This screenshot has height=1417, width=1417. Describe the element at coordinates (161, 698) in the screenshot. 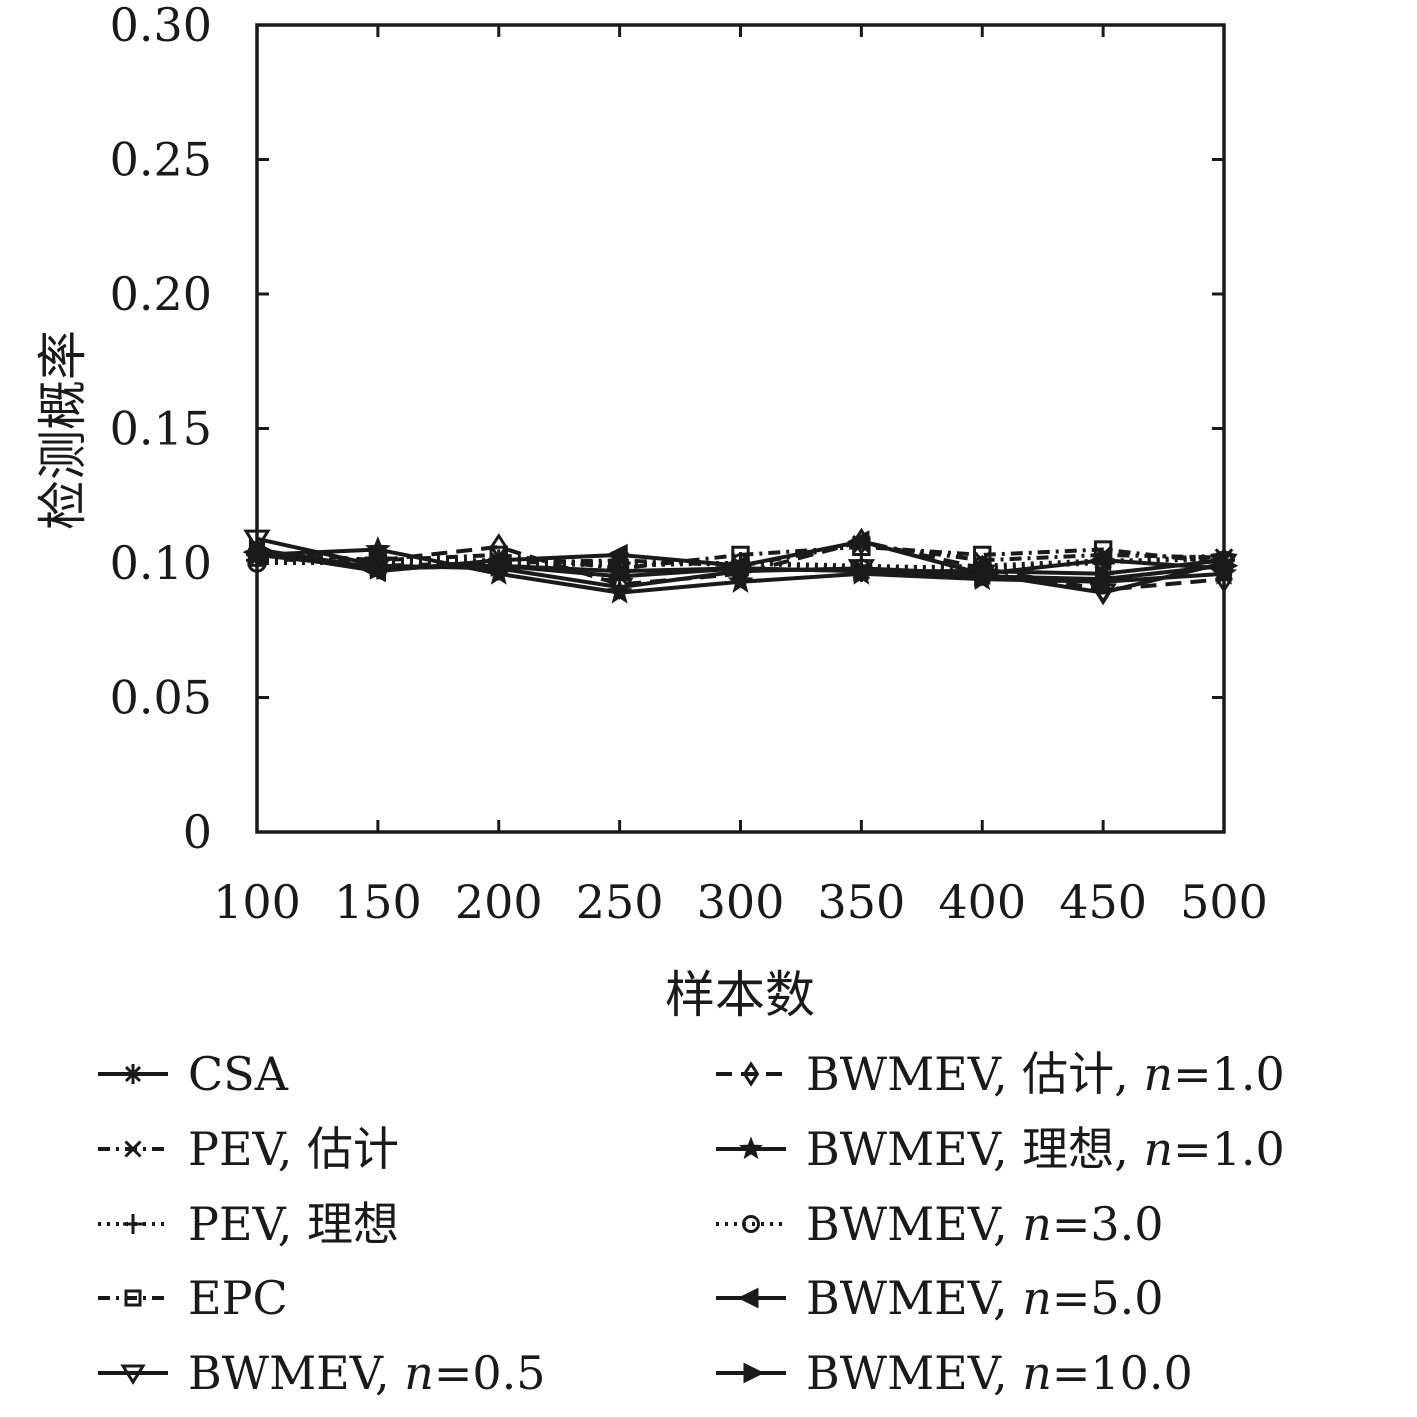

I see `y-tick-label: 0.05` at that location.